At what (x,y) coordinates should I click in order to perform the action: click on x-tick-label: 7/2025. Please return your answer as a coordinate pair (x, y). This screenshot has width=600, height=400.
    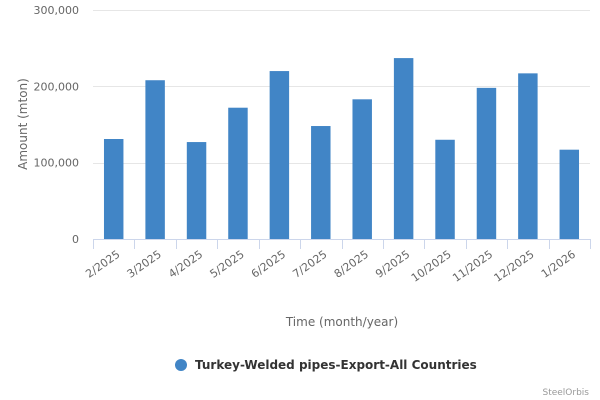
    Looking at the image, I should click on (309, 264).